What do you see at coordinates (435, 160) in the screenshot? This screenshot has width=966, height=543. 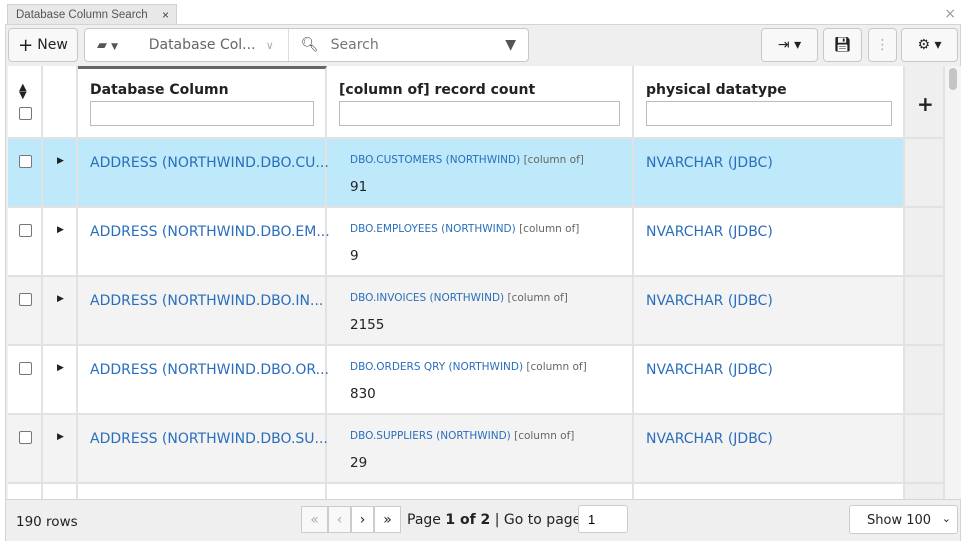 I see `parent-table-link: DBO.CUSTOMERS (NORTHWIND)` at bounding box center [435, 160].